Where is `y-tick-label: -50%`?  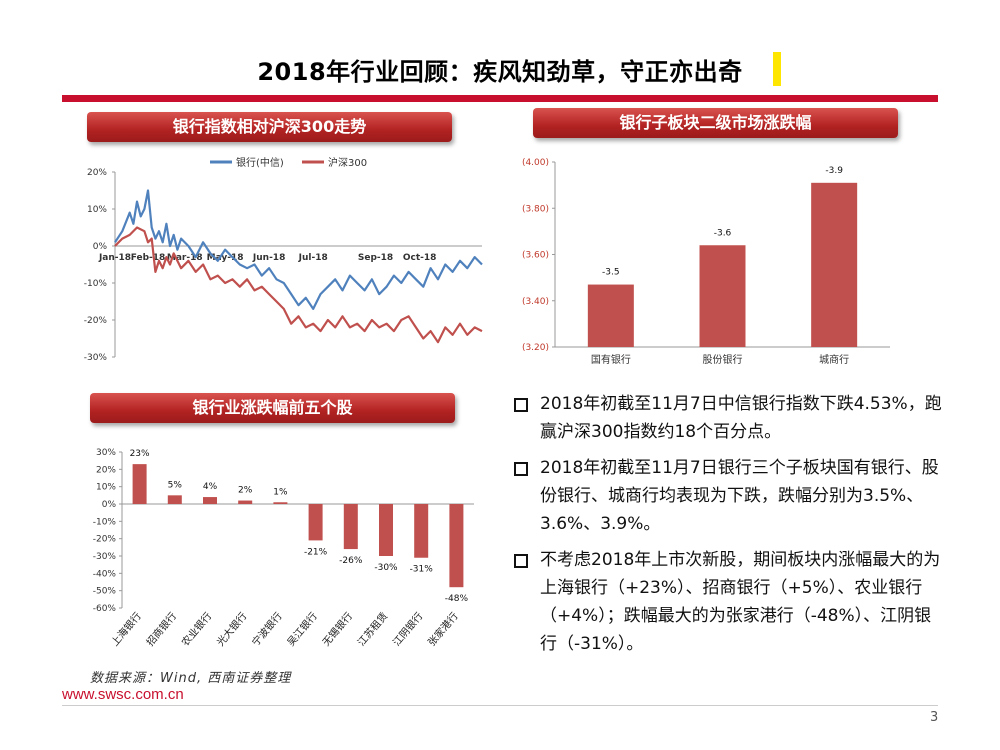
y-tick-label: -50% is located at coordinates (105, 592).